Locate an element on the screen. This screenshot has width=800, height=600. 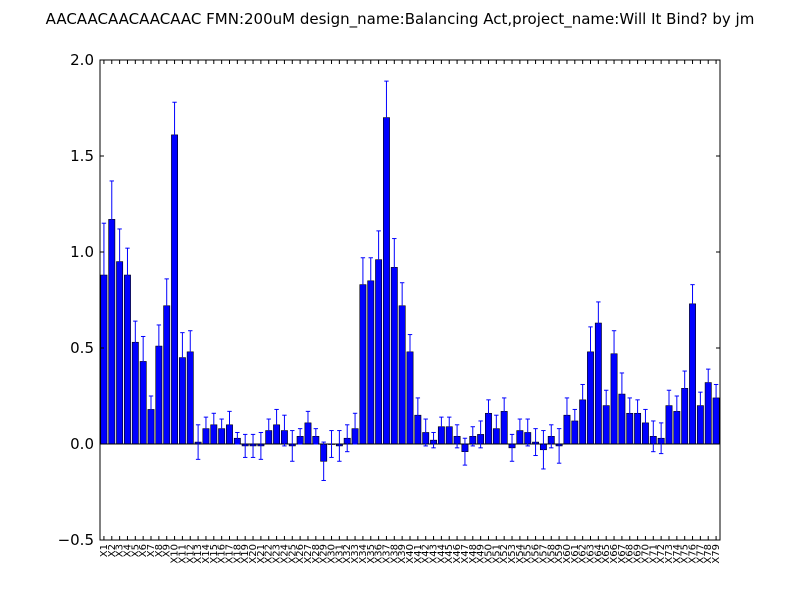
x-tick-label: X3 is located at coordinates (120, 550).